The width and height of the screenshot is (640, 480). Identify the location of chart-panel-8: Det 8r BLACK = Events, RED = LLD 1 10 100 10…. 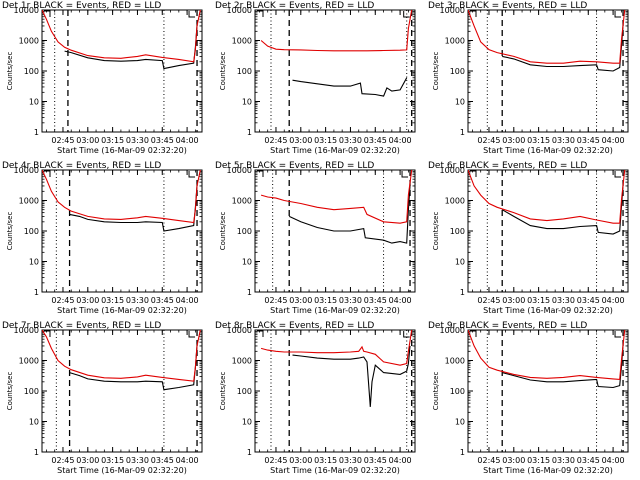
(315, 398).